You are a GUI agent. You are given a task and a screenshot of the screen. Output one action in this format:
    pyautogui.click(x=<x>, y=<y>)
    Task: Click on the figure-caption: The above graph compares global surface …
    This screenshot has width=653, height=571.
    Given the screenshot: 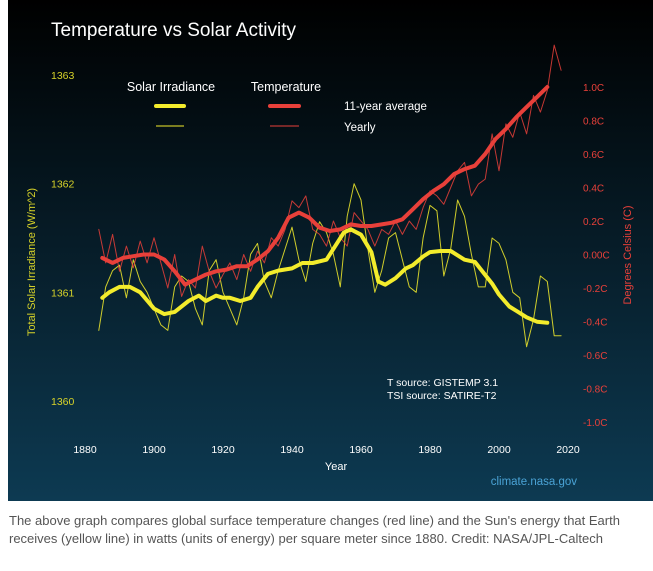 What is the action you would take?
    pyautogui.click(x=314, y=529)
    